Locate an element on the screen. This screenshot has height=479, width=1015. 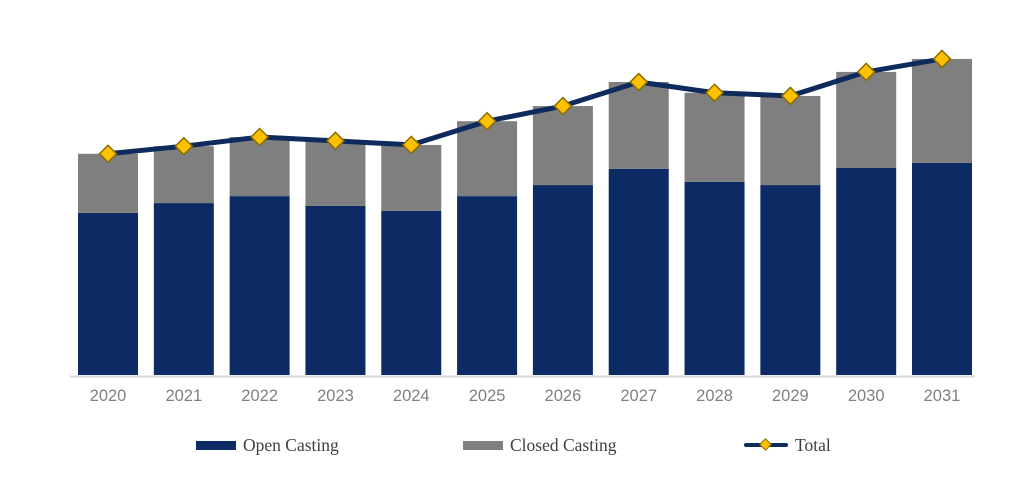
legend-item-open-casting: Open Casting is located at coordinates (267, 445).